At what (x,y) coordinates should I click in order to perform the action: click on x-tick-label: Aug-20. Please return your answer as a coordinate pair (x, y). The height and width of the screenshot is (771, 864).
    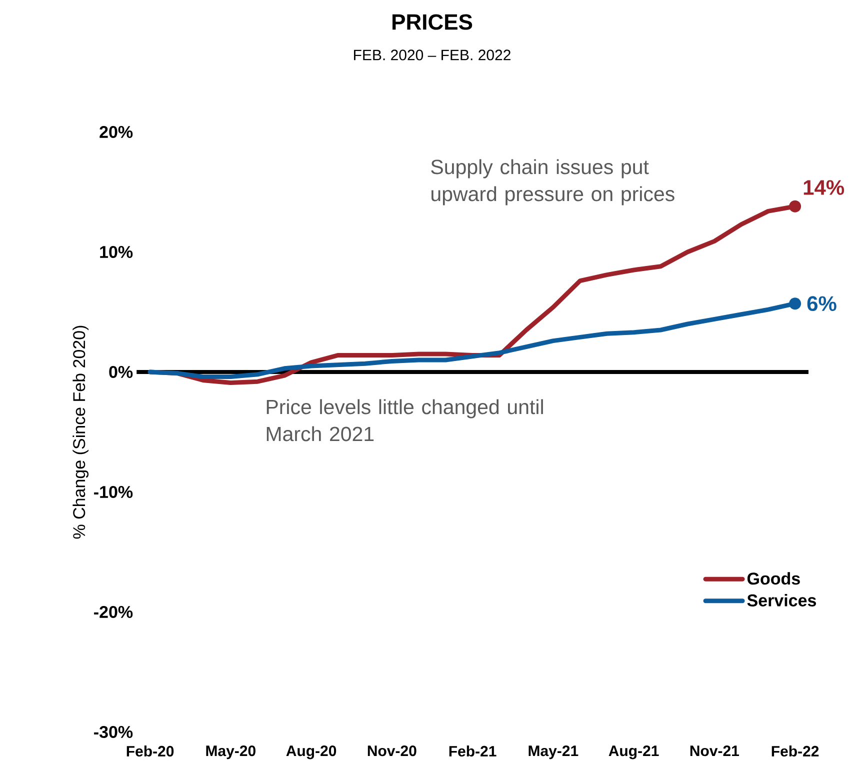
    Looking at the image, I should click on (311, 753).